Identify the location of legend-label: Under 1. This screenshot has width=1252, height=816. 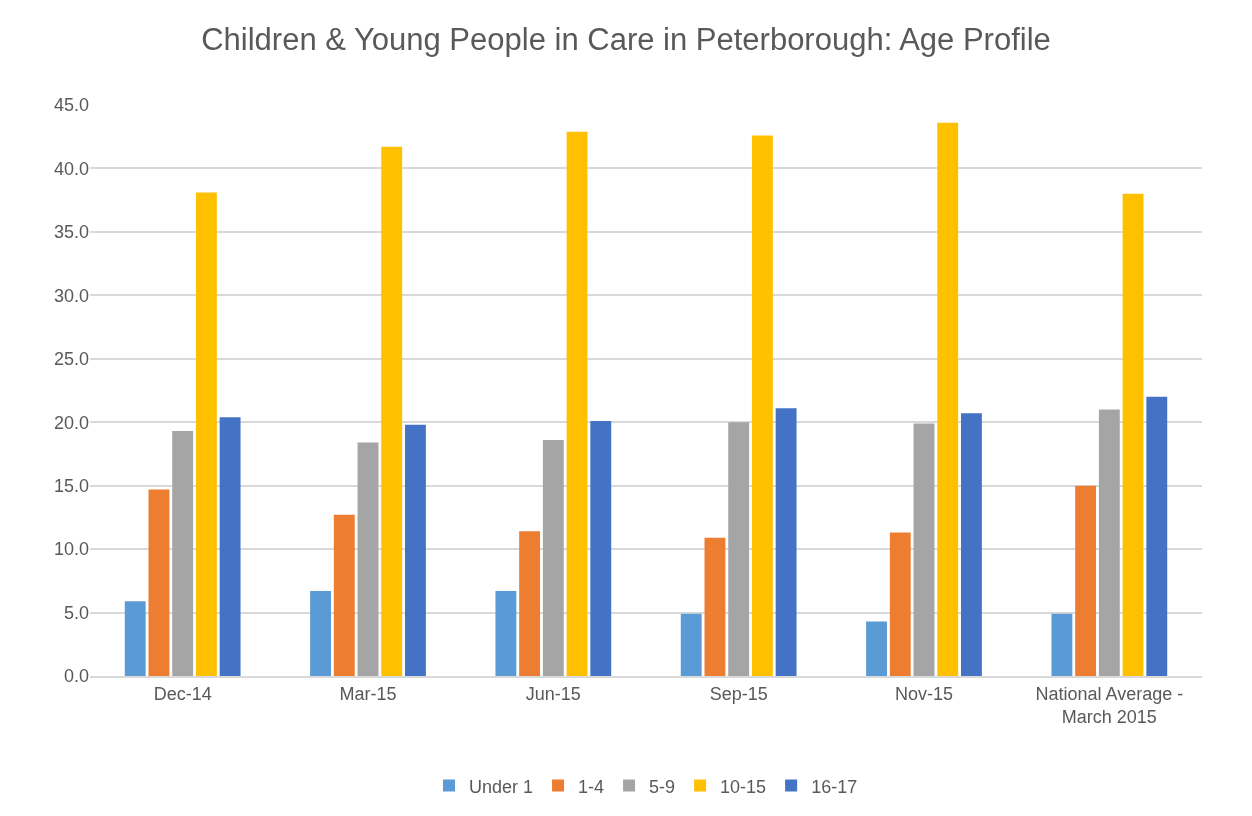
(501, 786).